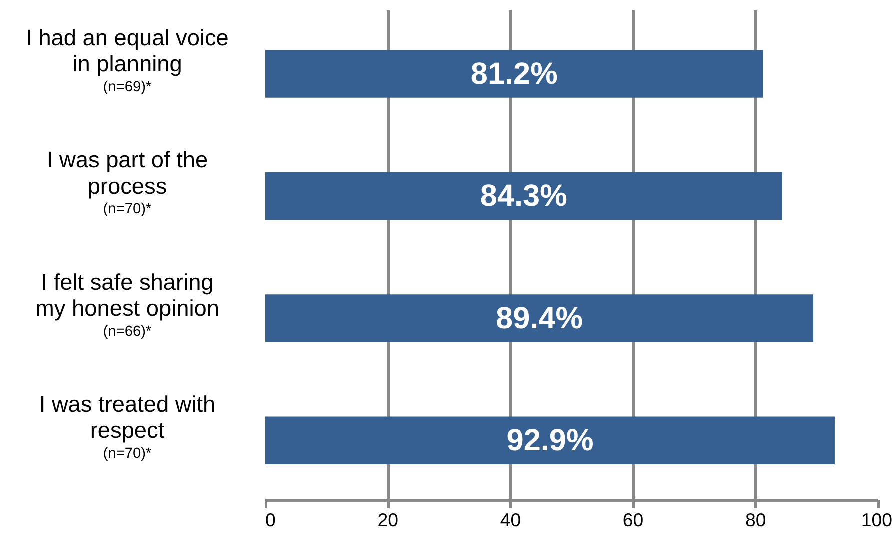 The image size is (892, 544). What do you see at coordinates (271, 520) in the screenshot?
I see `x-tick-label: 0` at bounding box center [271, 520].